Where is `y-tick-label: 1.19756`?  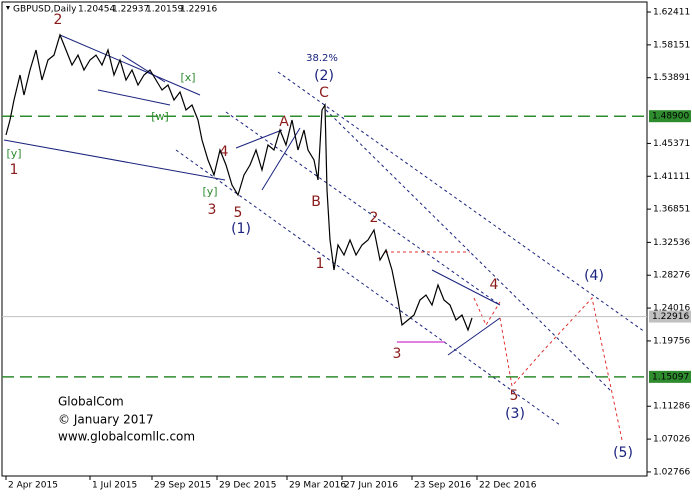 y-tick-label: 1.19756 is located at coordinates (671, 341).